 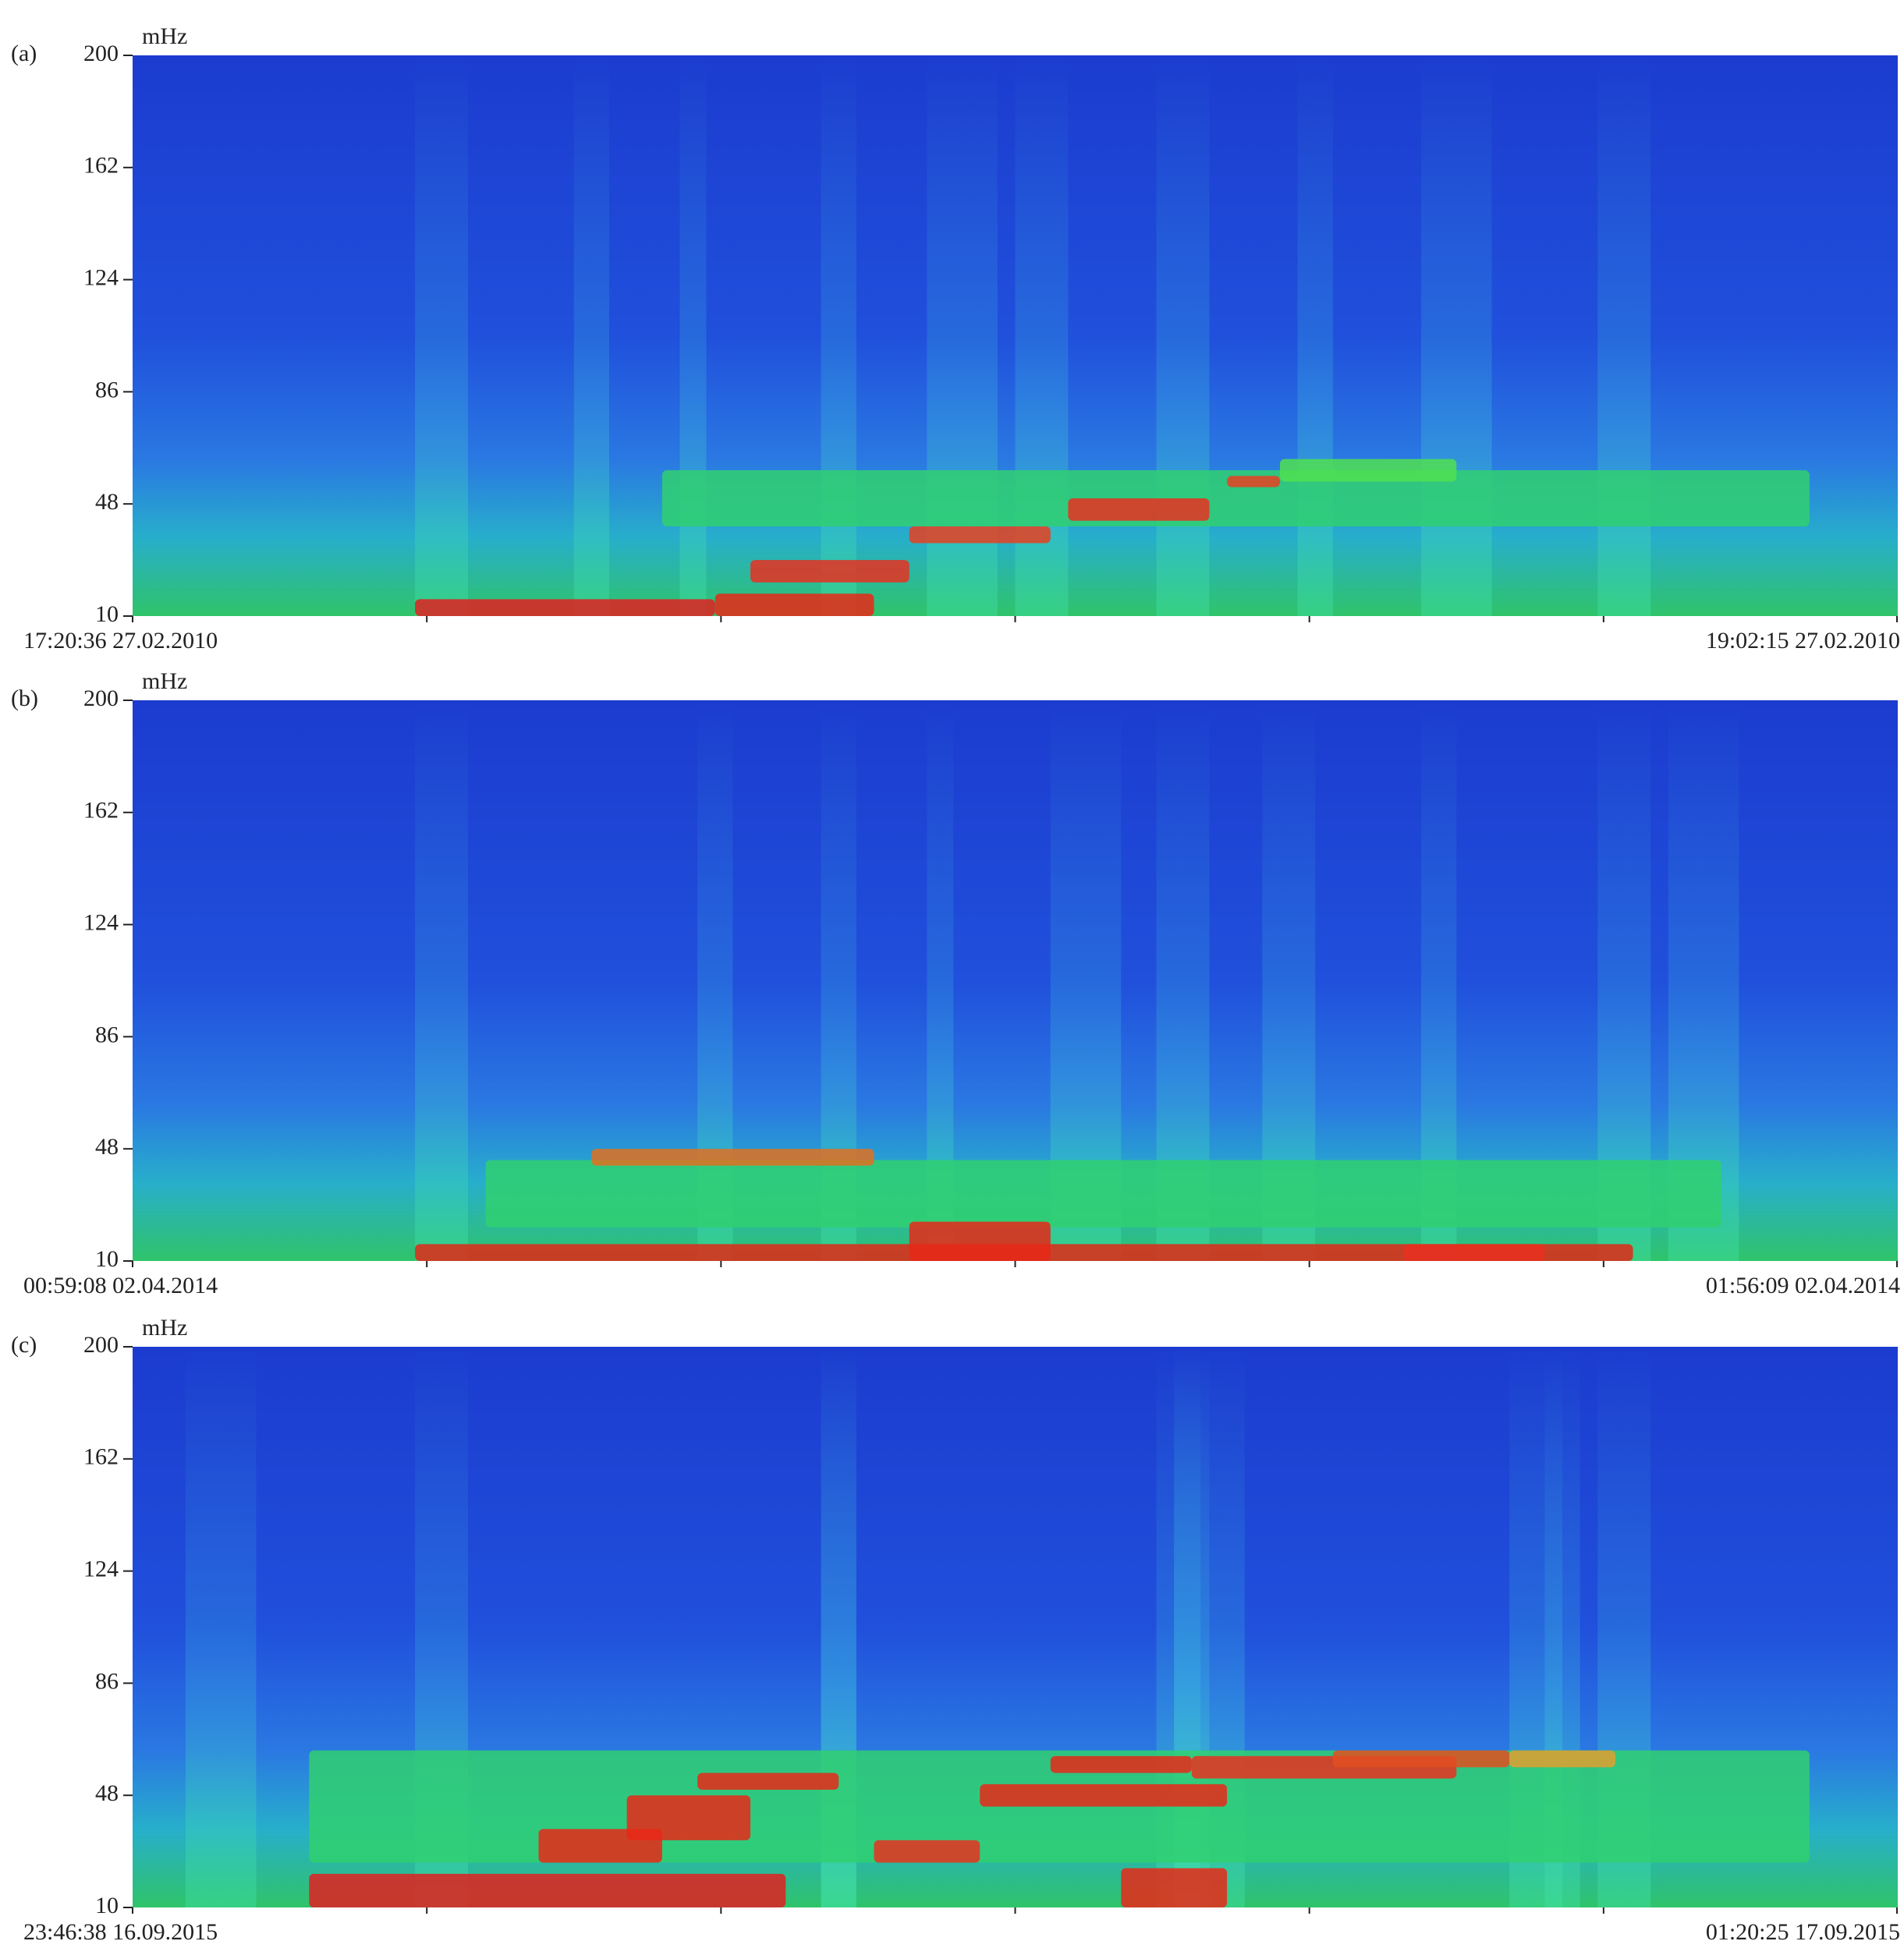 I want to click on x-start-label: 17:20:36 27.02.2010, so click(x=121, y=640).